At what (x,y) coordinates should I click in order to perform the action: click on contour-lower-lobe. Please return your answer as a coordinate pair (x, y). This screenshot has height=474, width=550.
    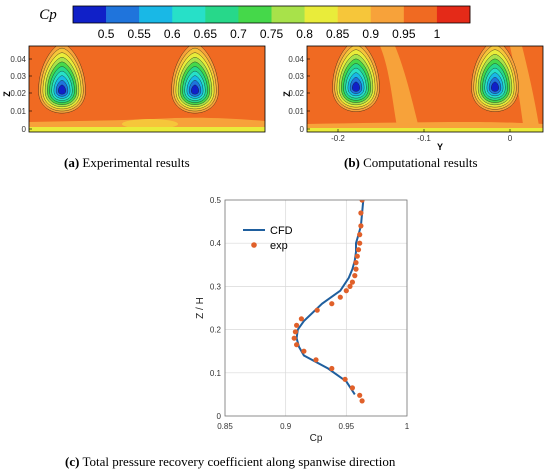
    Looking at the image, I should click on (150, 124).